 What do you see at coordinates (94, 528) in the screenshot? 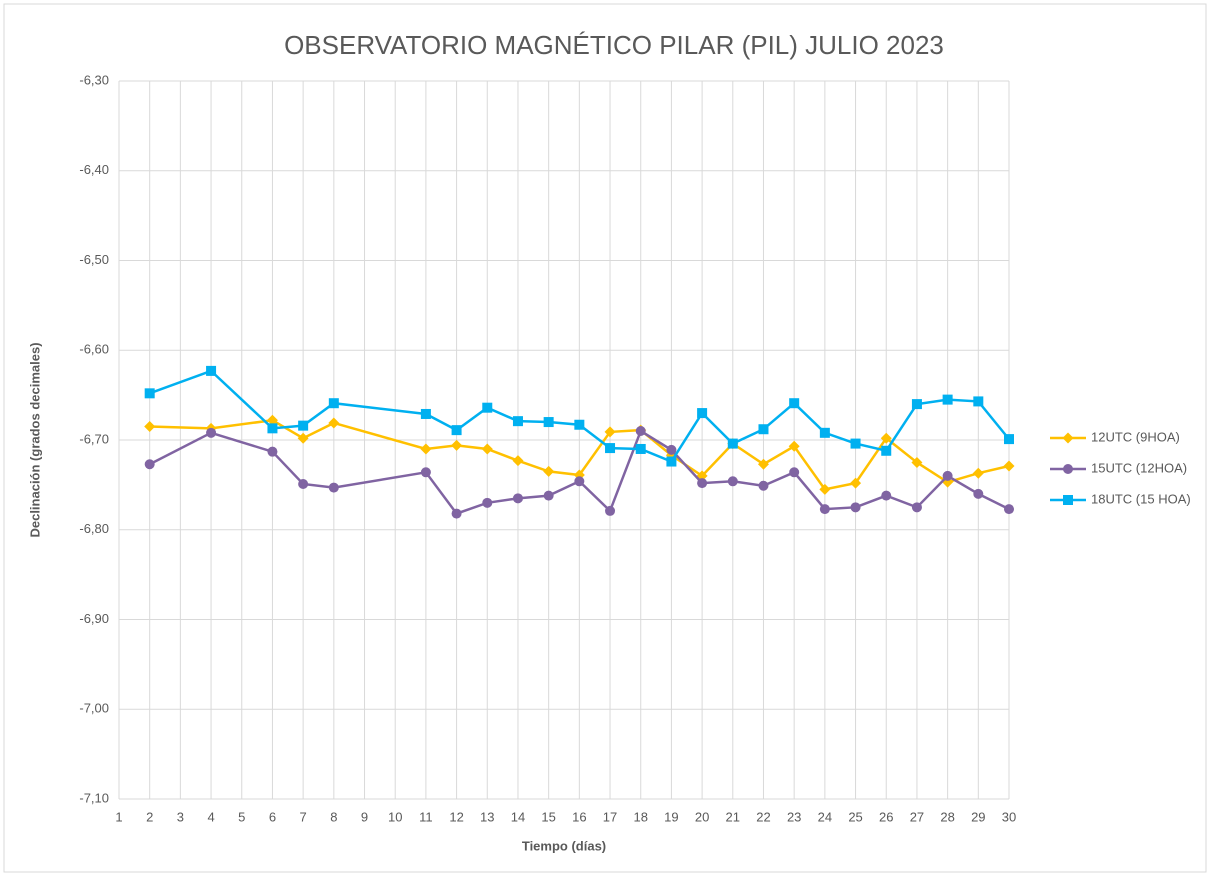
I see `y-tick-label: -6,80` at bounding box center [94, 528].